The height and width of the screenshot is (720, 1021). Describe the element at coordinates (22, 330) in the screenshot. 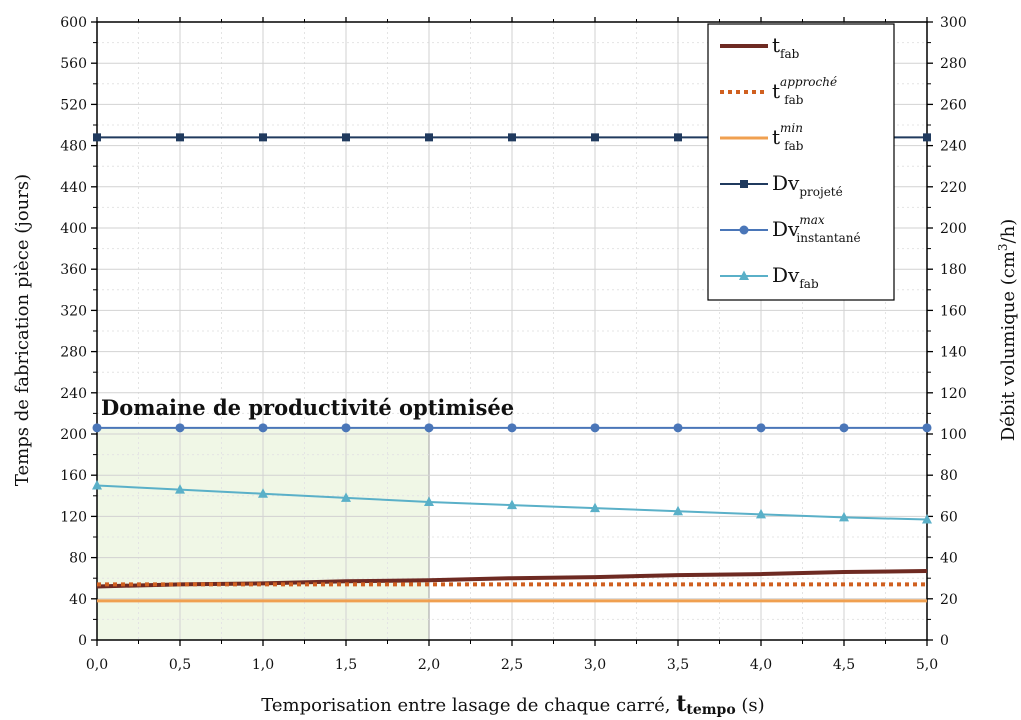

I see `y-axis-left-title: Temps de fabrication pièce (jours)` at that location.